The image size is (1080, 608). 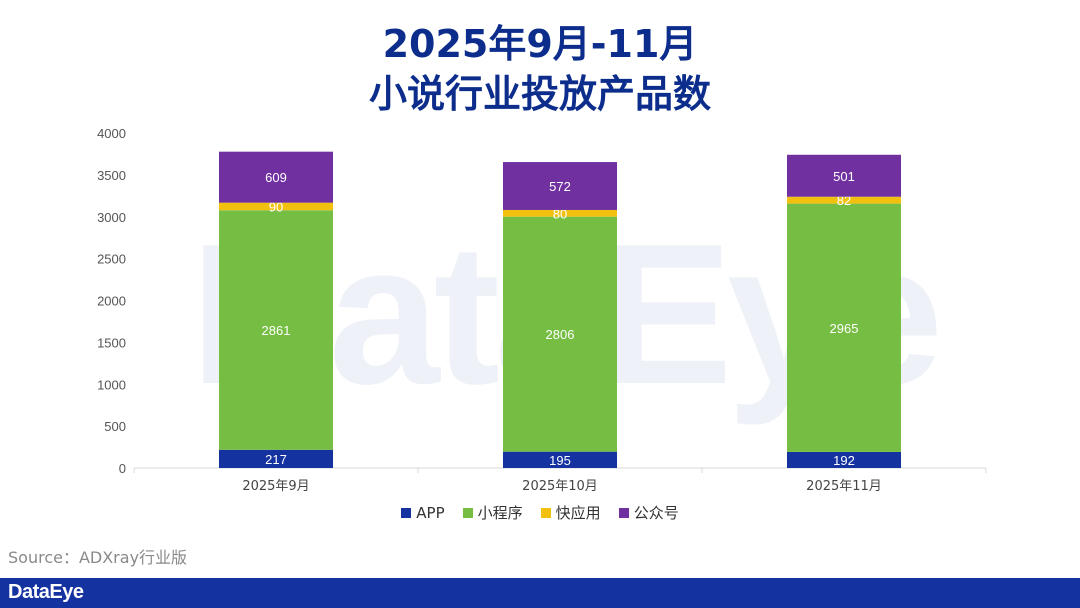 What do you see at coordinates (98, 557) in the screenshot?
I see `source-note: Source：ADXray行业版` at bounding box center [98, 557].